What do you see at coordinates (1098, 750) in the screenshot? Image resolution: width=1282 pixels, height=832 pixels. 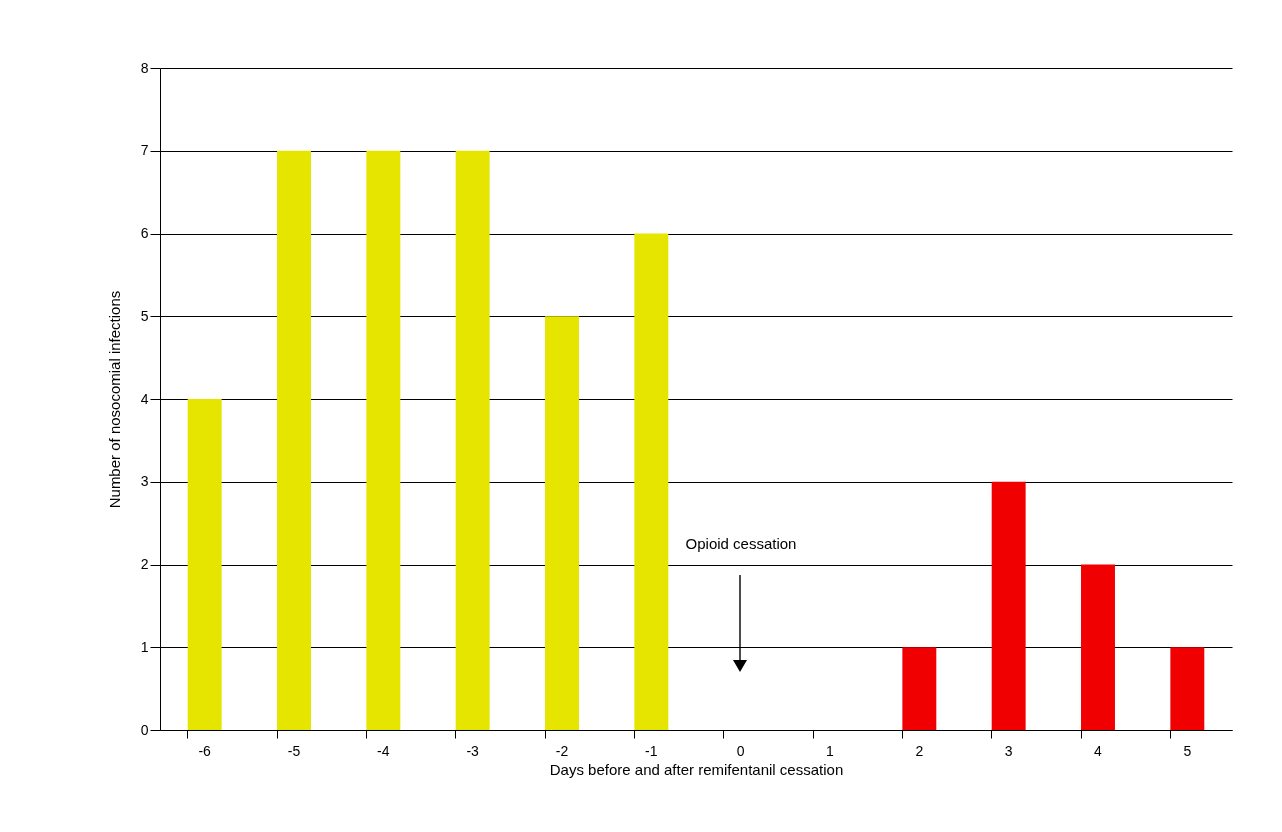 I see `x-tick-label: 4` at bounding box center [1098, 750].